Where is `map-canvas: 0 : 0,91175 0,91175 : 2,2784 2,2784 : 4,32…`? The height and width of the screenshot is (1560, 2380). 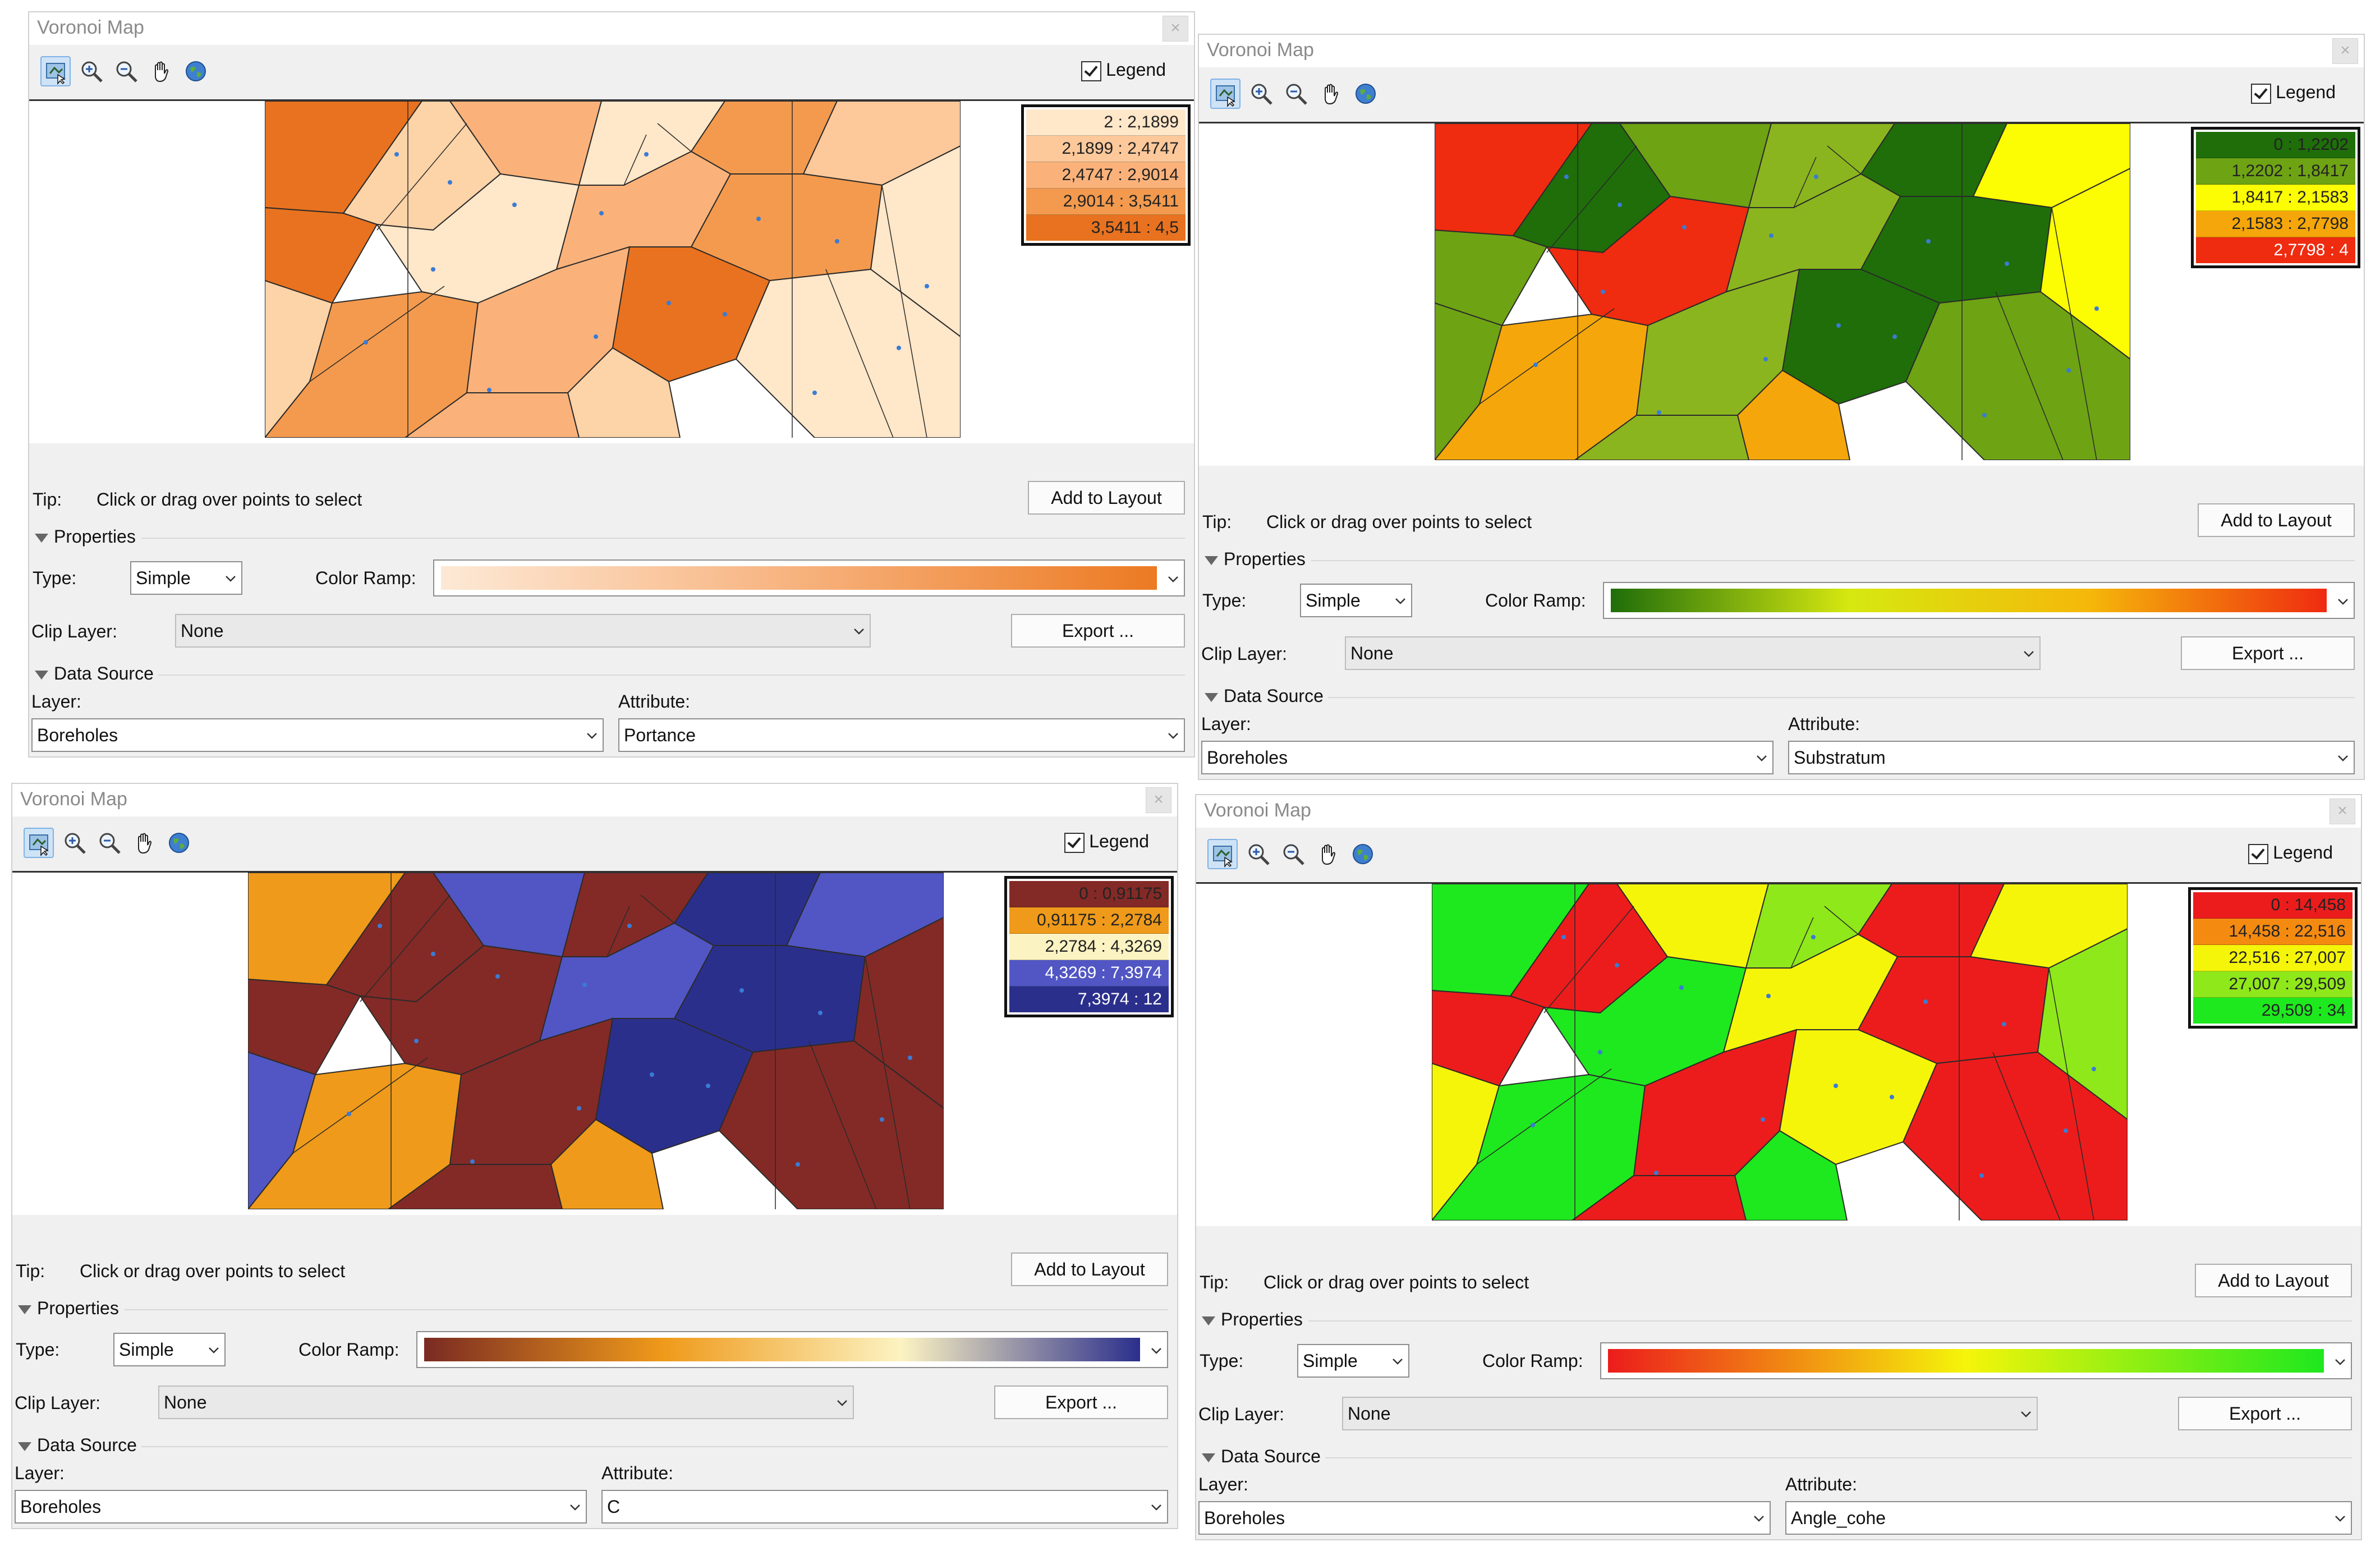 map-canvas: 0 : 0,91175 0,91175 : 2,2784 2,2784 : 4,32… is located at coordinates (595, 1044).